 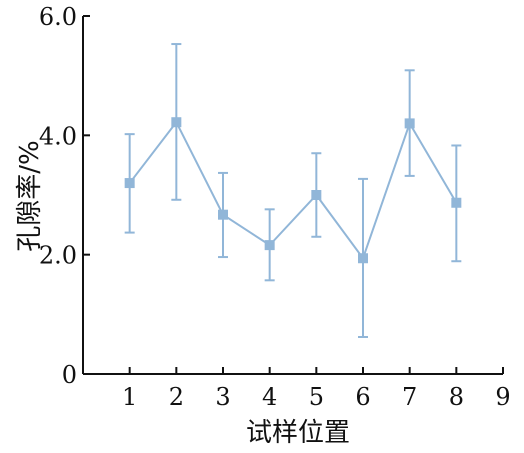 I want to click on x-tick-label: 5, so click(x=316, y=397).